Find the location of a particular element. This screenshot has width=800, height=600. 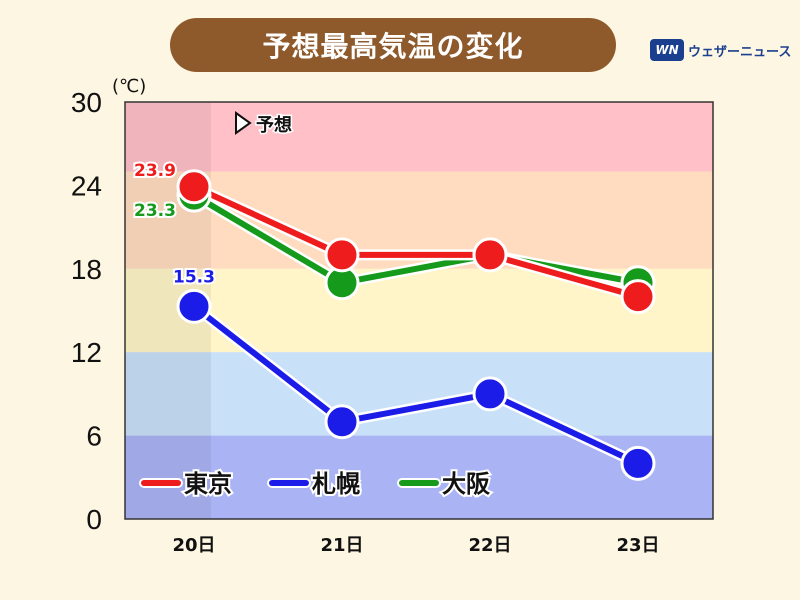

y-tick-label: 0 is located at coordinates (94, 519).